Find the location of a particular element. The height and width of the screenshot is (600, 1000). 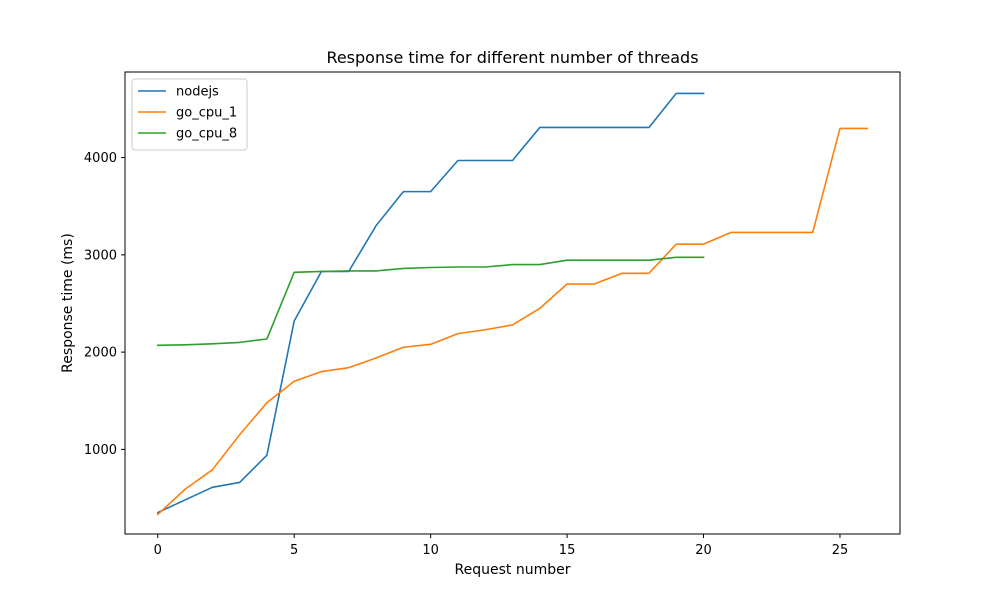

x-axis: 0 5 10 15 20 25 is located at coordinates (501, 546).